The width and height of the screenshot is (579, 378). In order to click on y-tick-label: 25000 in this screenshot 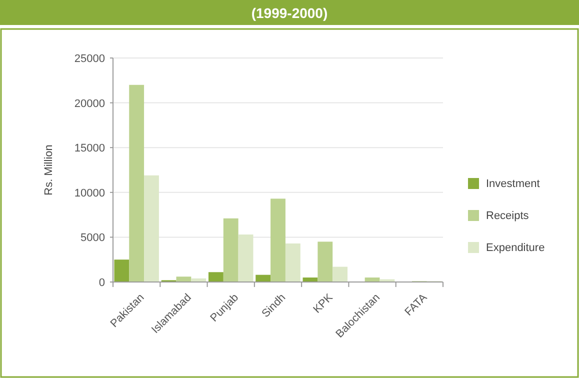, I will do `click(89, 59)`.